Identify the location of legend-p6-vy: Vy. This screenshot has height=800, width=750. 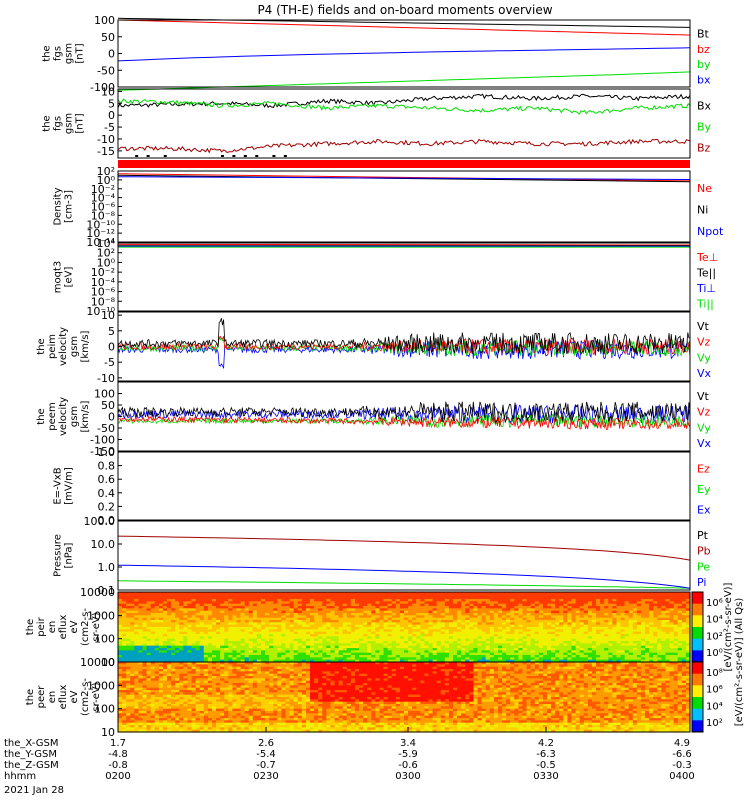
(704, 427).